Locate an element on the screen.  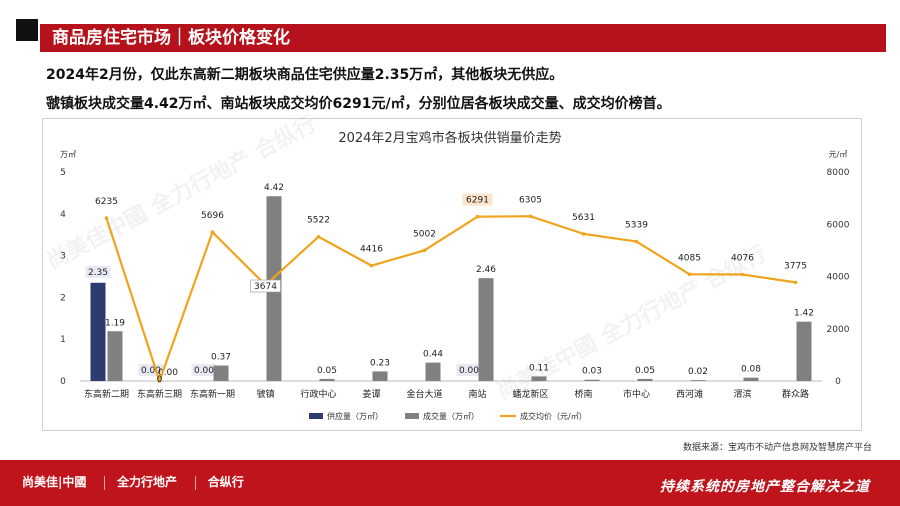
legend-price-label: 成交均价（元/㎡） is located at coordinates (553, 416).